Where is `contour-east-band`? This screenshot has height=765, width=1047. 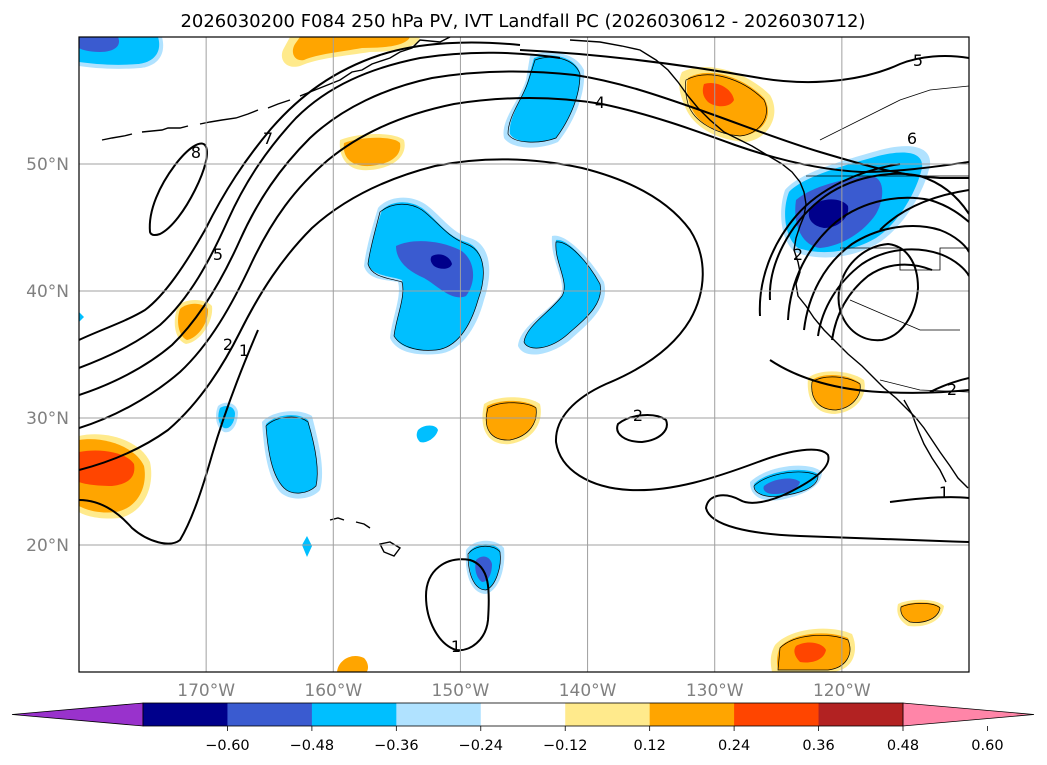 contour-east-band is located at coordinates (869, 376).